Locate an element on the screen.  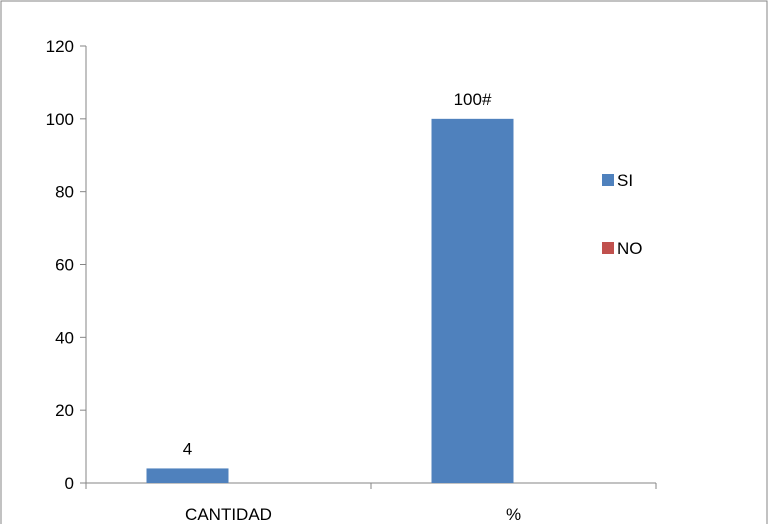
x-category-label: % is located at coordinates (513, 514).